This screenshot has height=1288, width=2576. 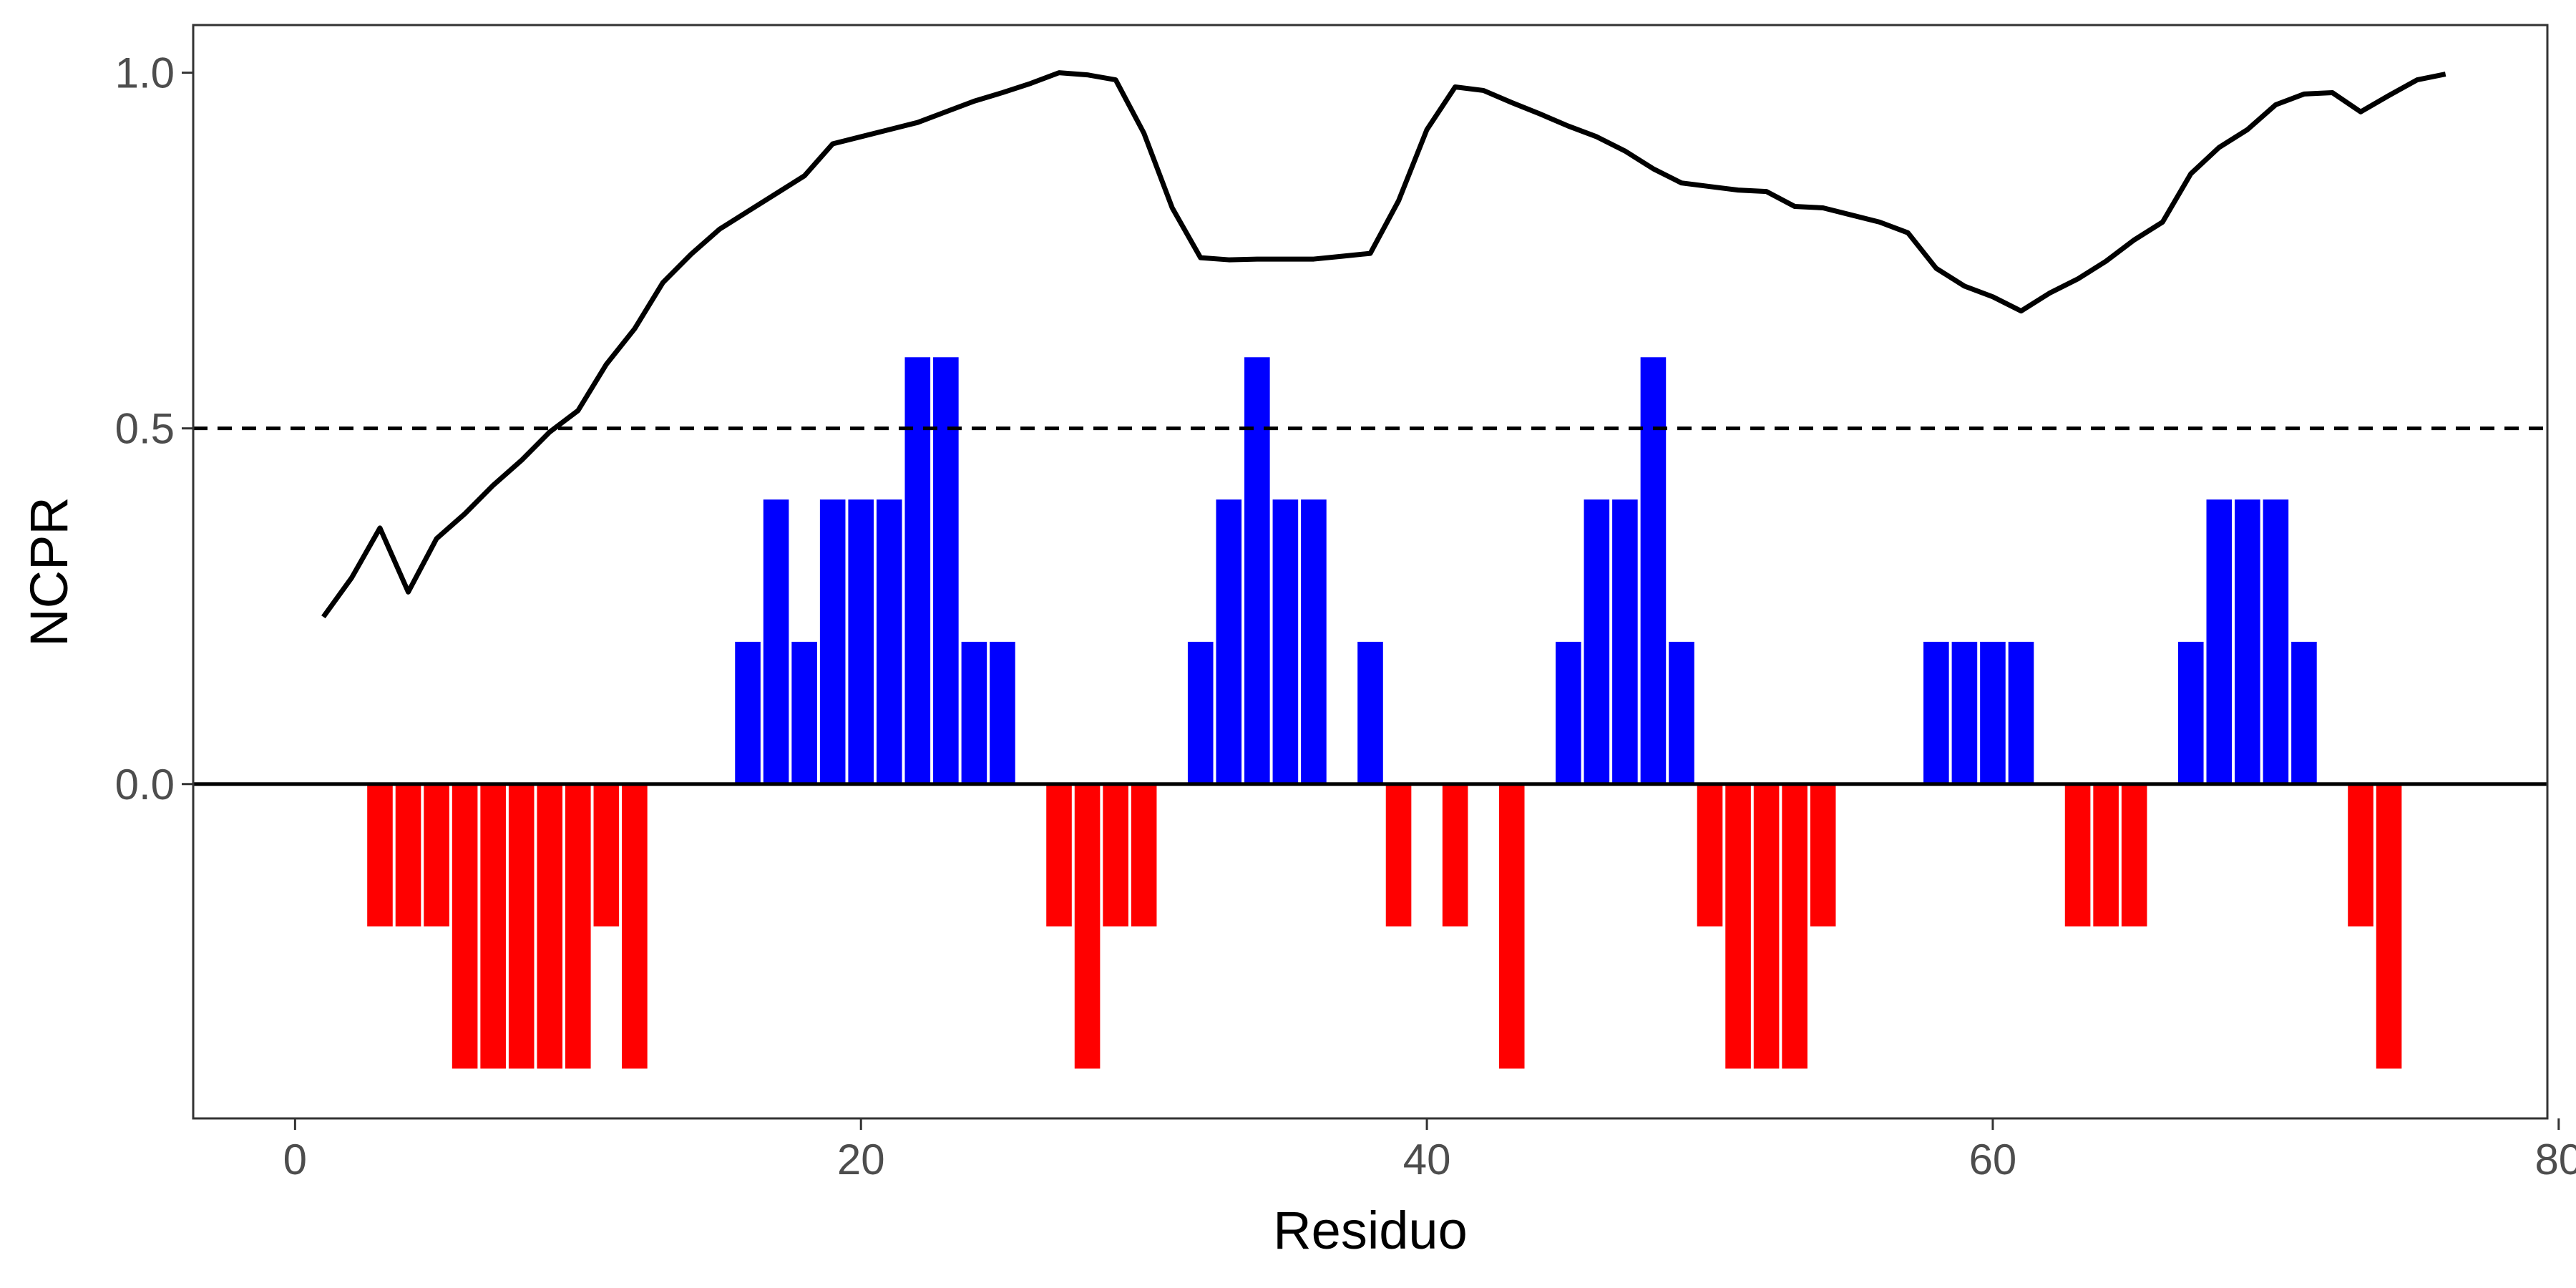 I want to click on x-tick-label: 0, so click(x=295, y=1160).